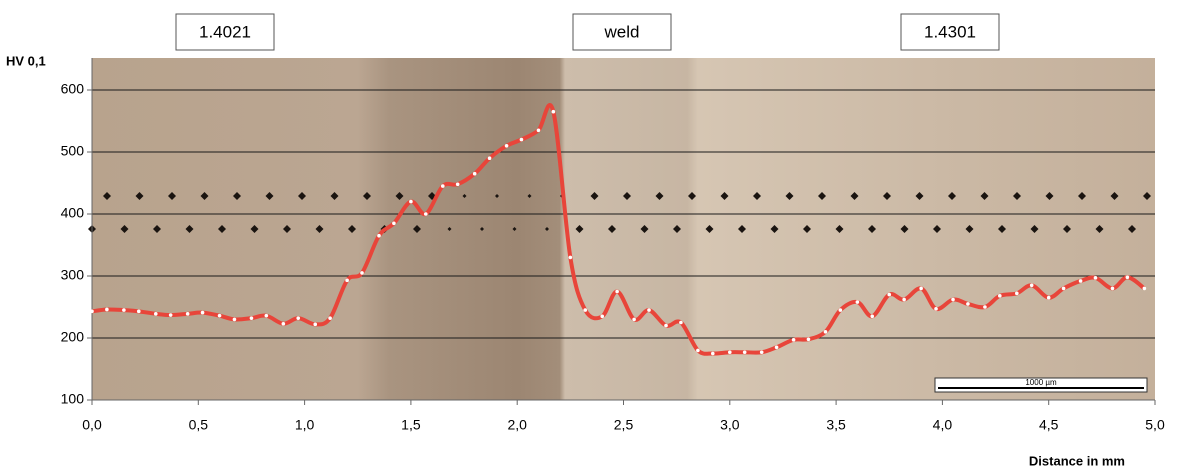 This screenshot has width=1177, height=472. I want to click on y-tick-label: 600, so click(73, 89).